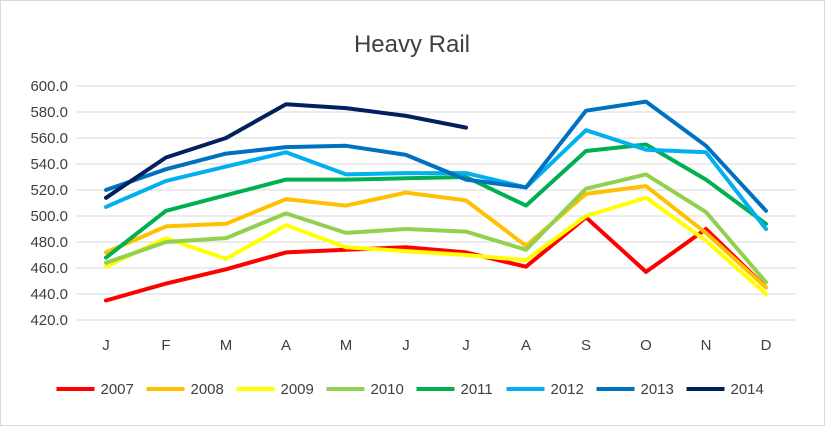  What do you see at coordinates (49, 320) in the screenshot?
I see `y-tick-label: 420.0` at bounding box center [49, 320].